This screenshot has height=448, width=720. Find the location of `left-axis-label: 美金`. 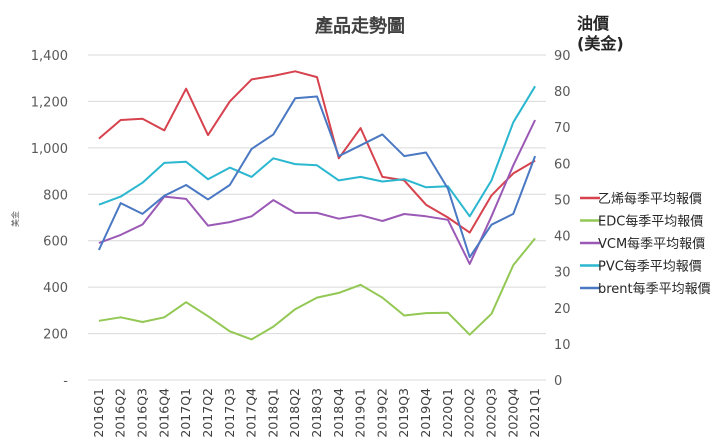

left-axis-label: 美金 is located at coordinates (15, 219).